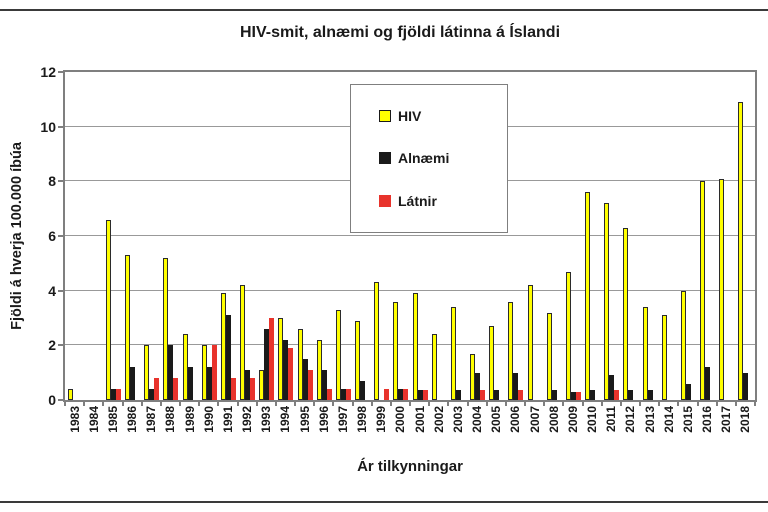 The height and width of the screenshot is (512, 768). Describe the element at coordinates (286, 369) in the screenshot. I see `bar-alnæmi-1994` at that location.